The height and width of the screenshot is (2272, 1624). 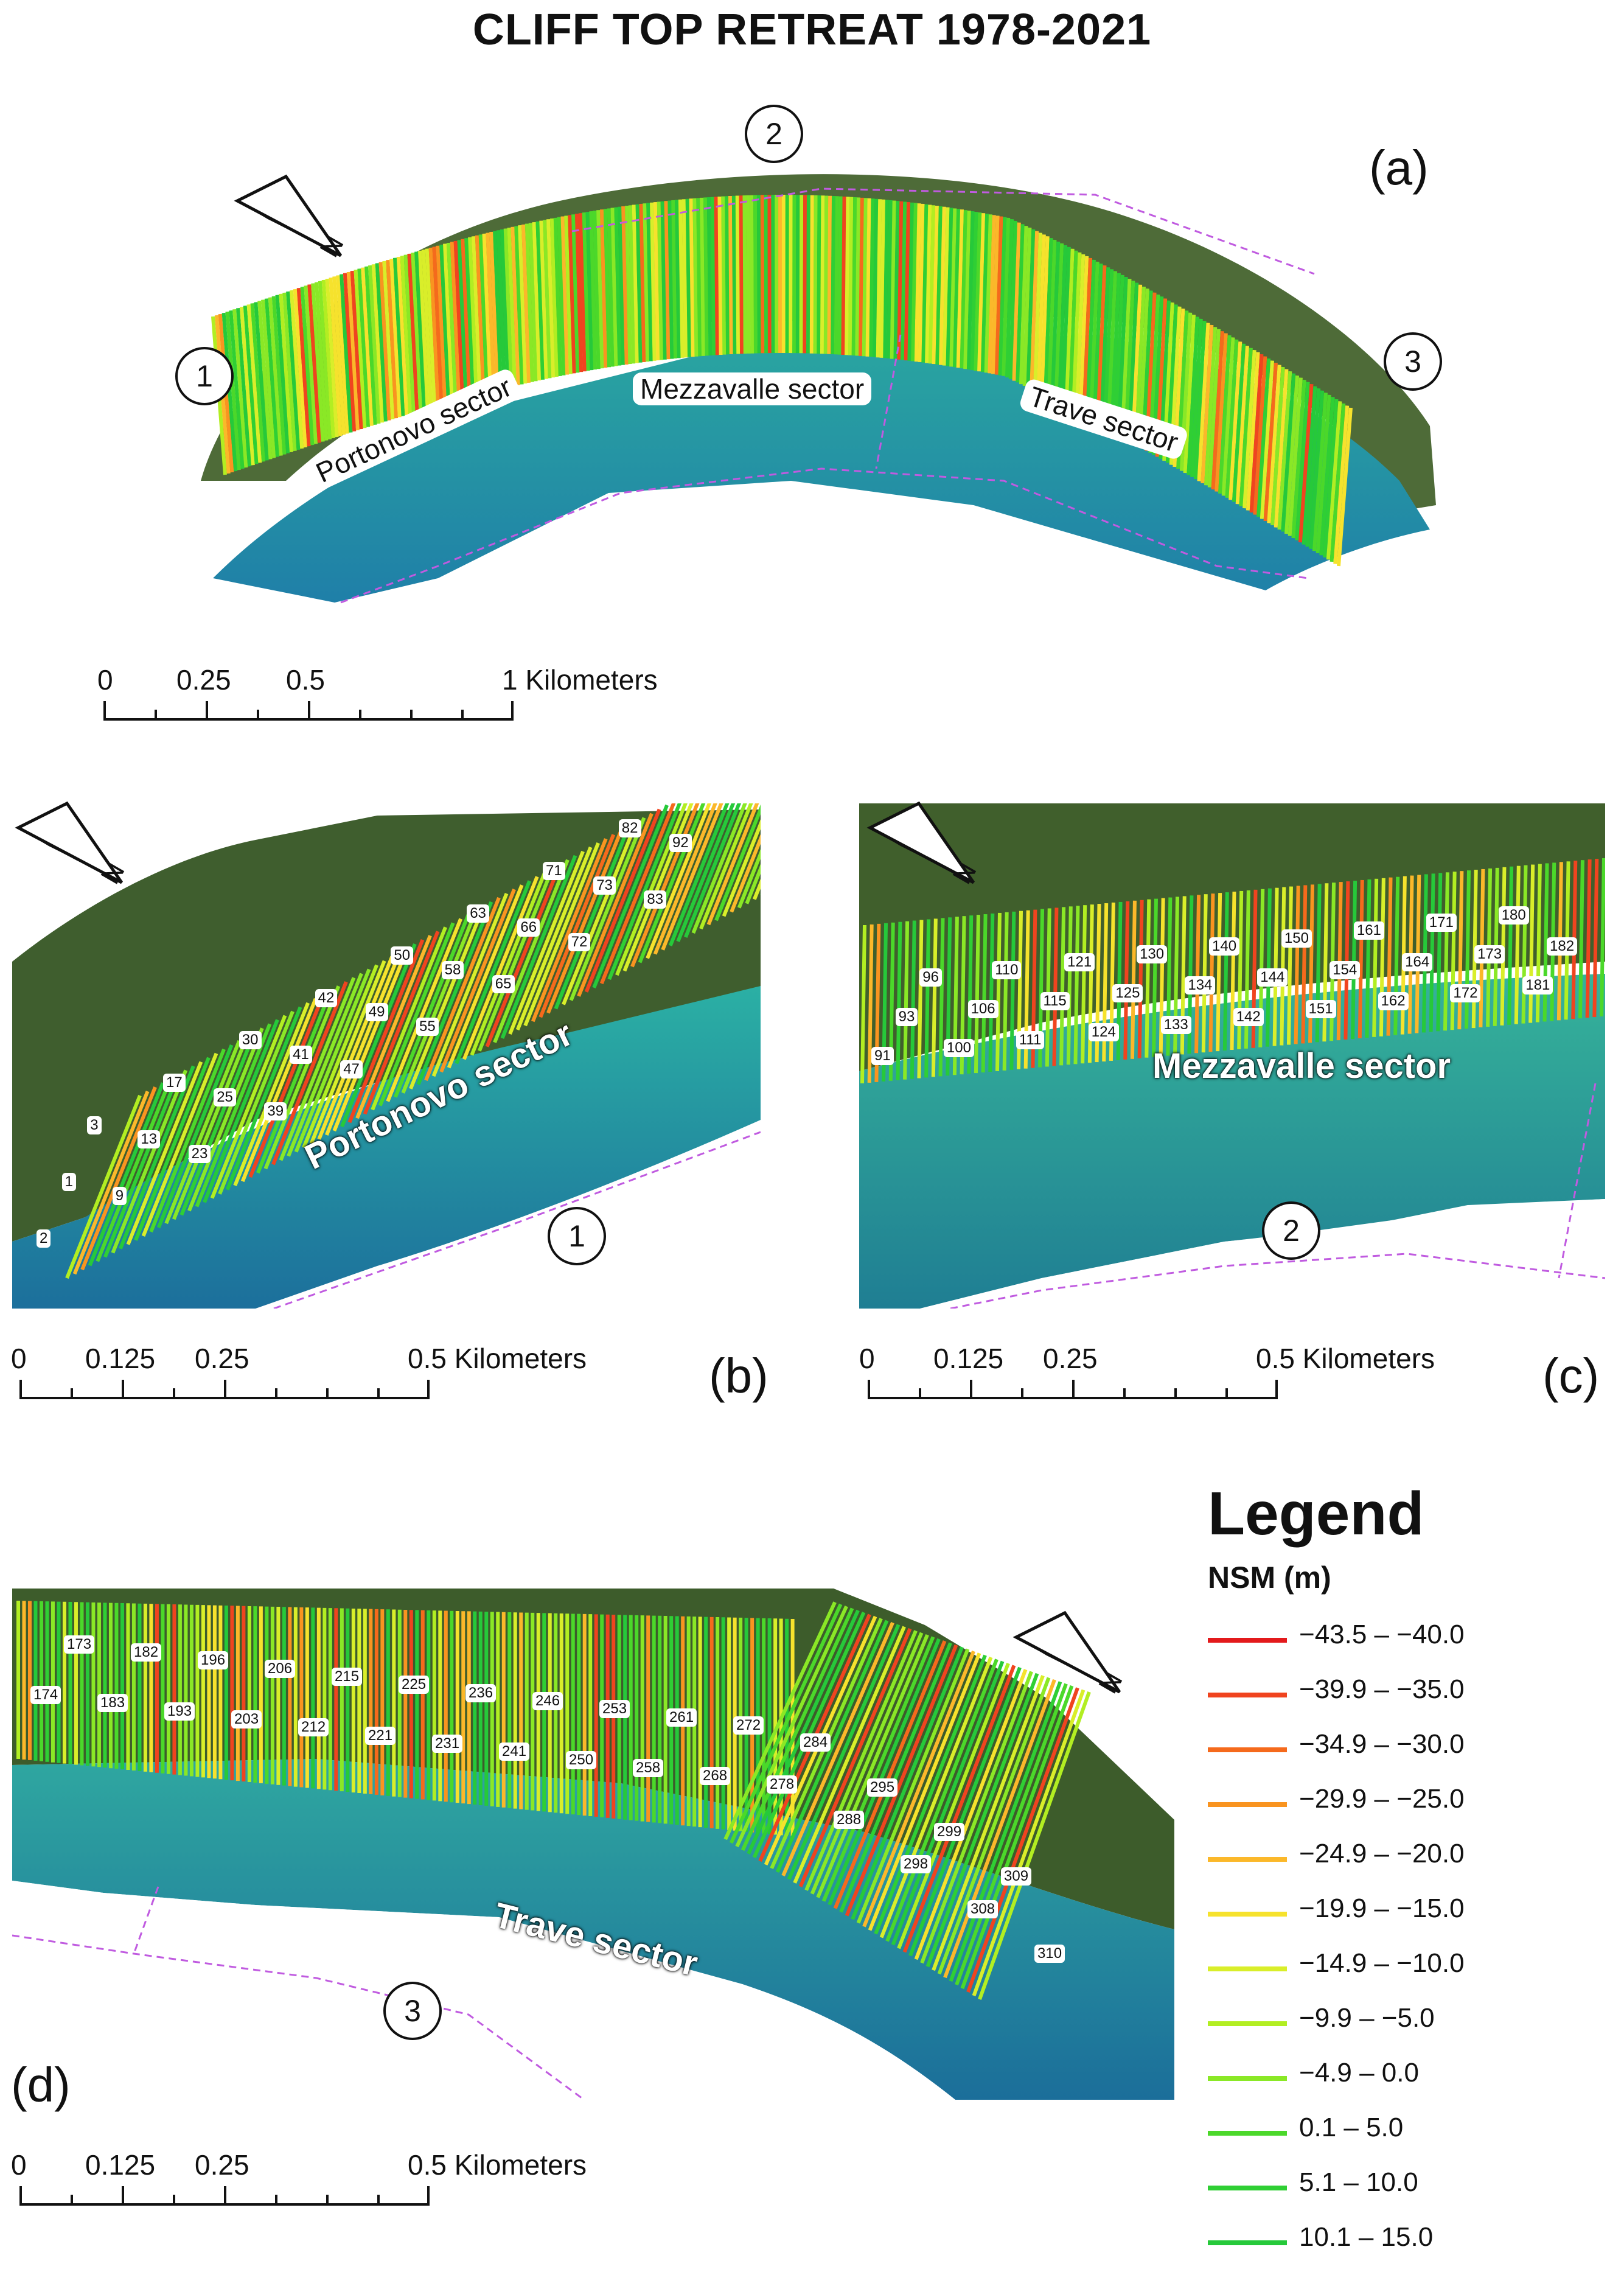 What do you see at coordinates (748, 1726) in the screenshot?
I see `transect-id-label: 272` at bounding box center [748, 1726].